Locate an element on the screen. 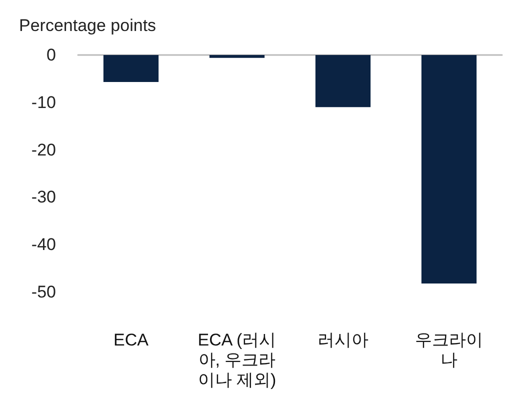  x-tick-label: ECA (러시아, 우크라이나 제외) is located at coordinates (237, 360).